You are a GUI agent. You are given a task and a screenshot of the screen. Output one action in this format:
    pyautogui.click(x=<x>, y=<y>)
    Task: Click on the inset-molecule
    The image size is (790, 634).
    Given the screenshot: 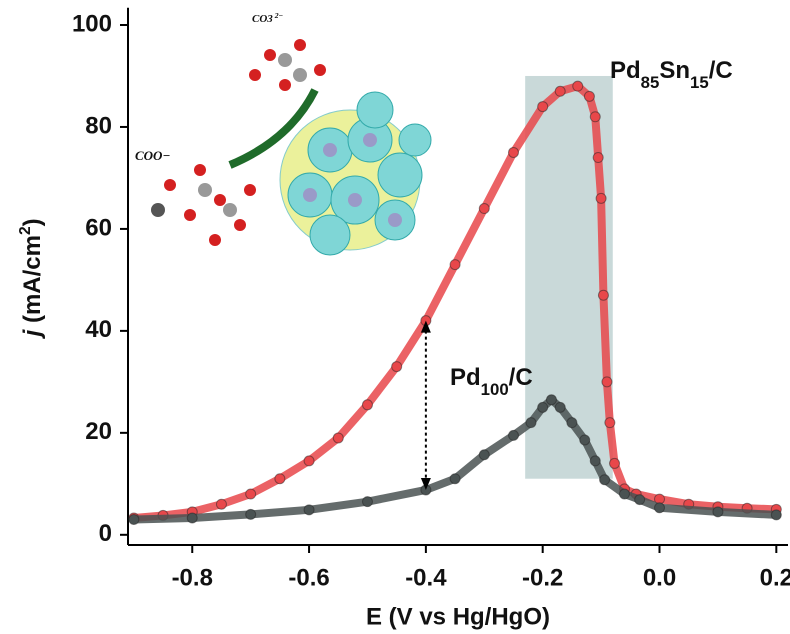 What is the action you would take?
    pyautogui.click(x=245, y=142)
    